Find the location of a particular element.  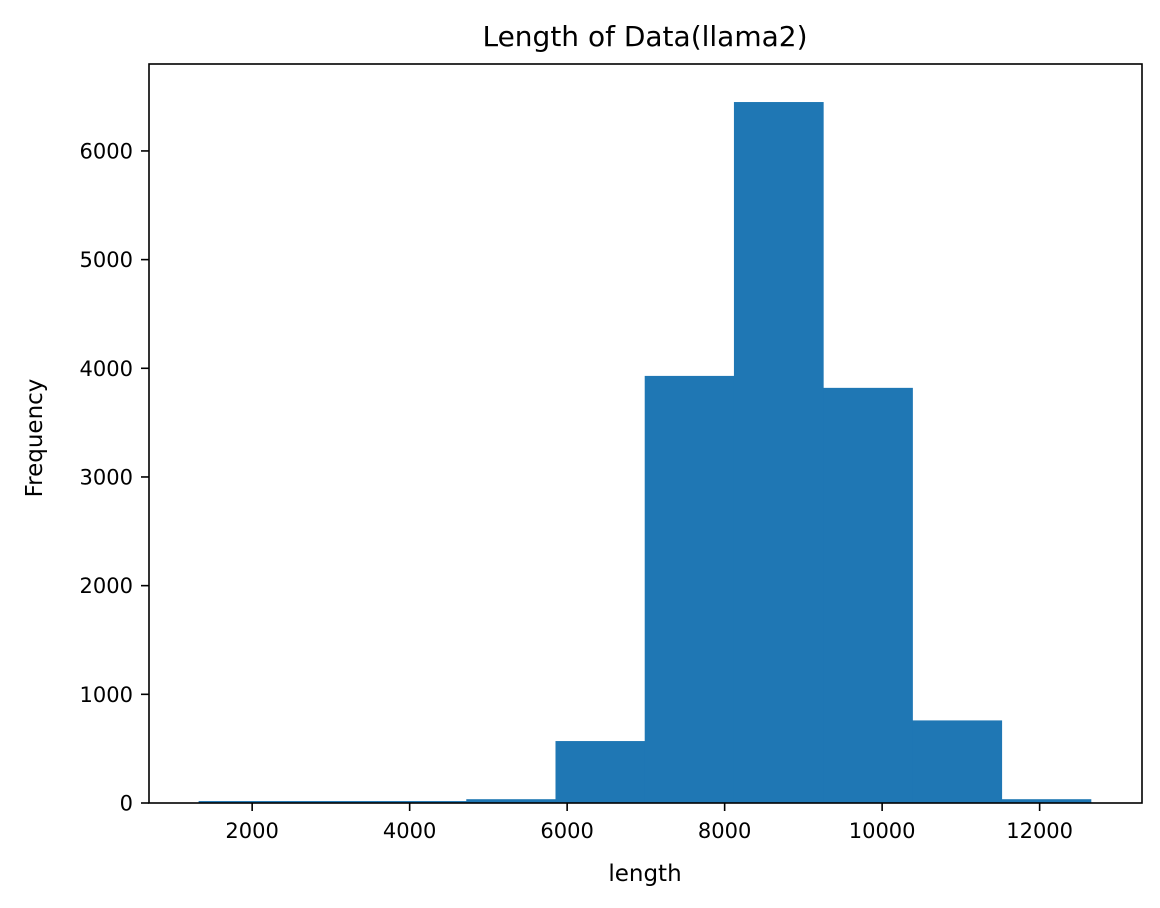

y-tick-label: 0 is located at coordinates (126, 804).